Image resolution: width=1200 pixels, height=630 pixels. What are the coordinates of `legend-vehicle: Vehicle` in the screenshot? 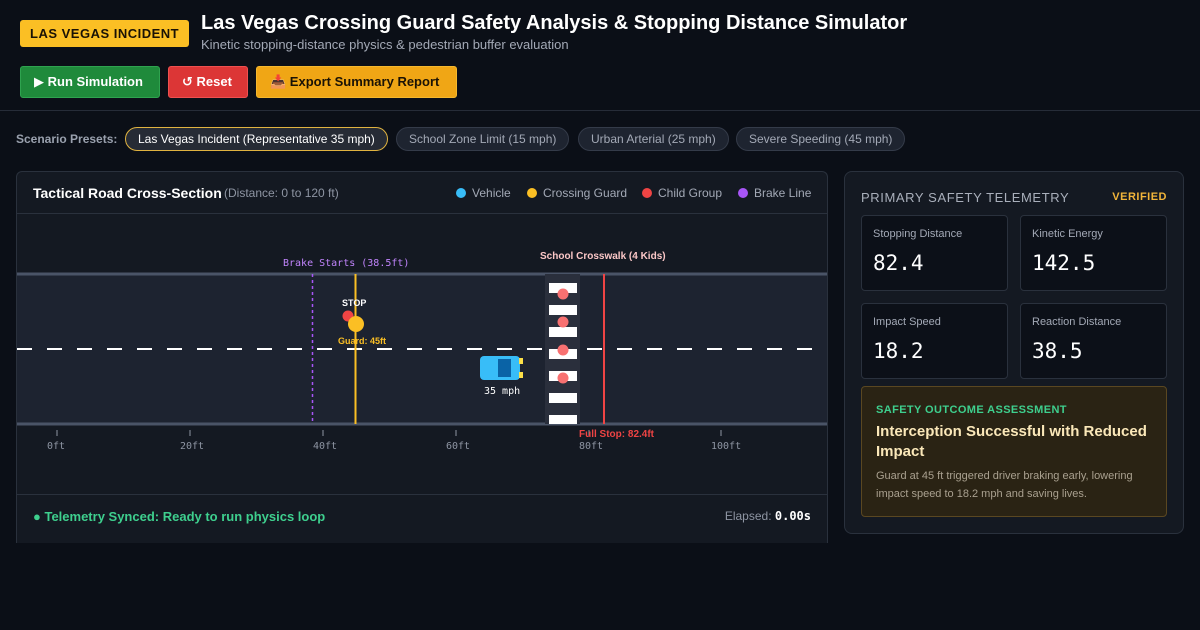 It's located at (483, 193).